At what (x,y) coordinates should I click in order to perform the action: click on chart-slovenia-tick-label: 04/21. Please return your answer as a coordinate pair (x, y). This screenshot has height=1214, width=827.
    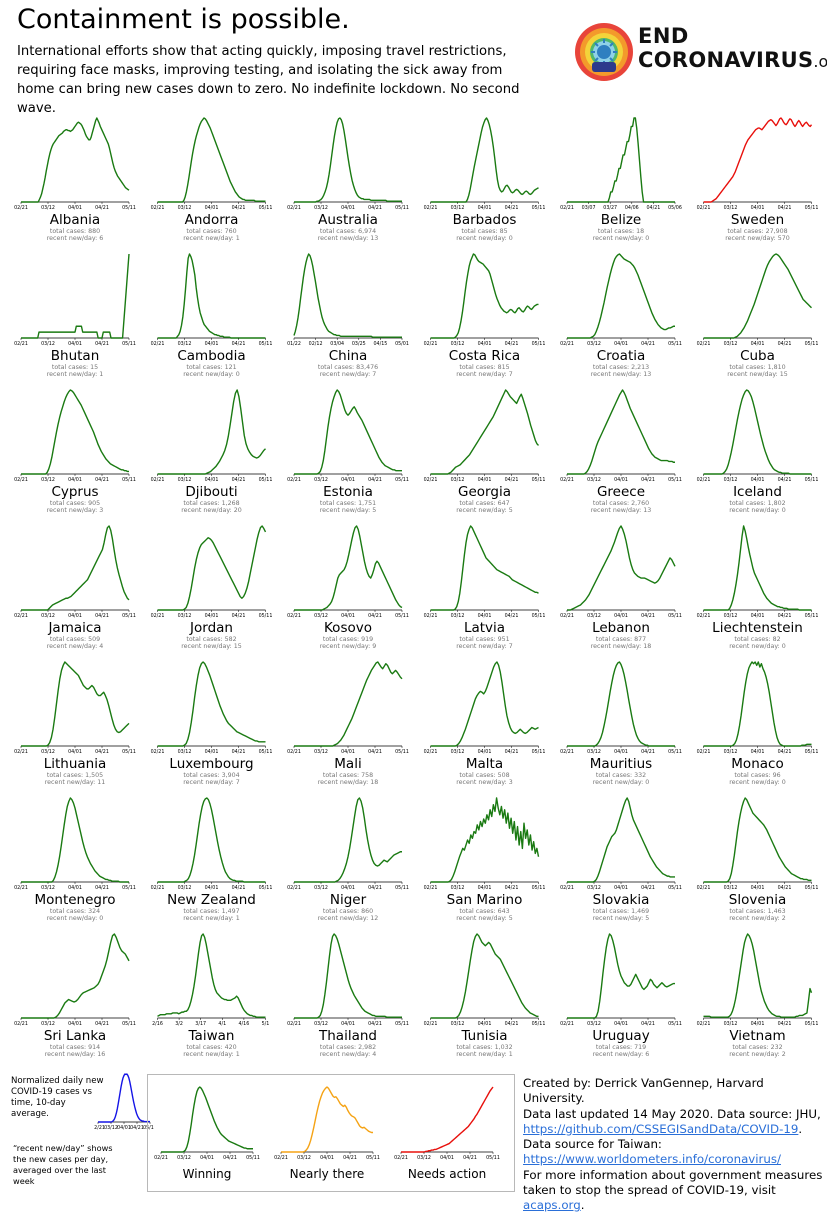
    Looking at the image, I should click on (785, 888).